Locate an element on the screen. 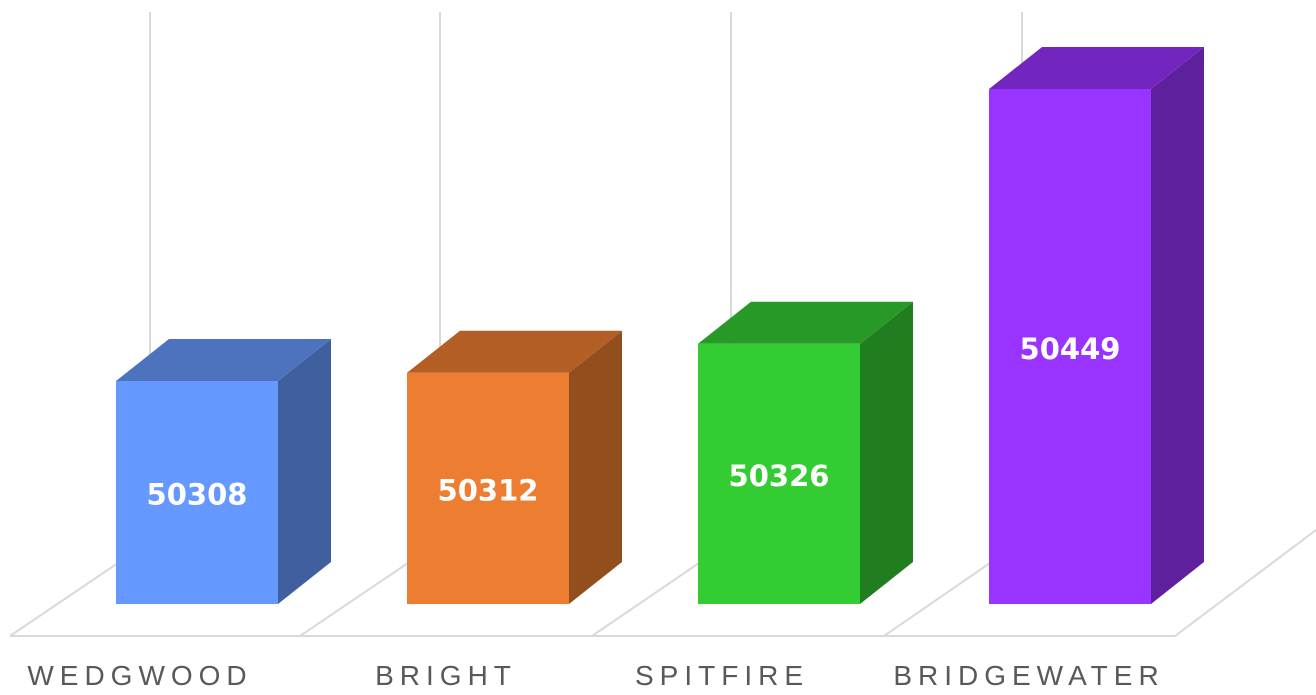 The height and width of the screenshot is (695, 1316). bar: 50326 is located at coordinates (805, 452).